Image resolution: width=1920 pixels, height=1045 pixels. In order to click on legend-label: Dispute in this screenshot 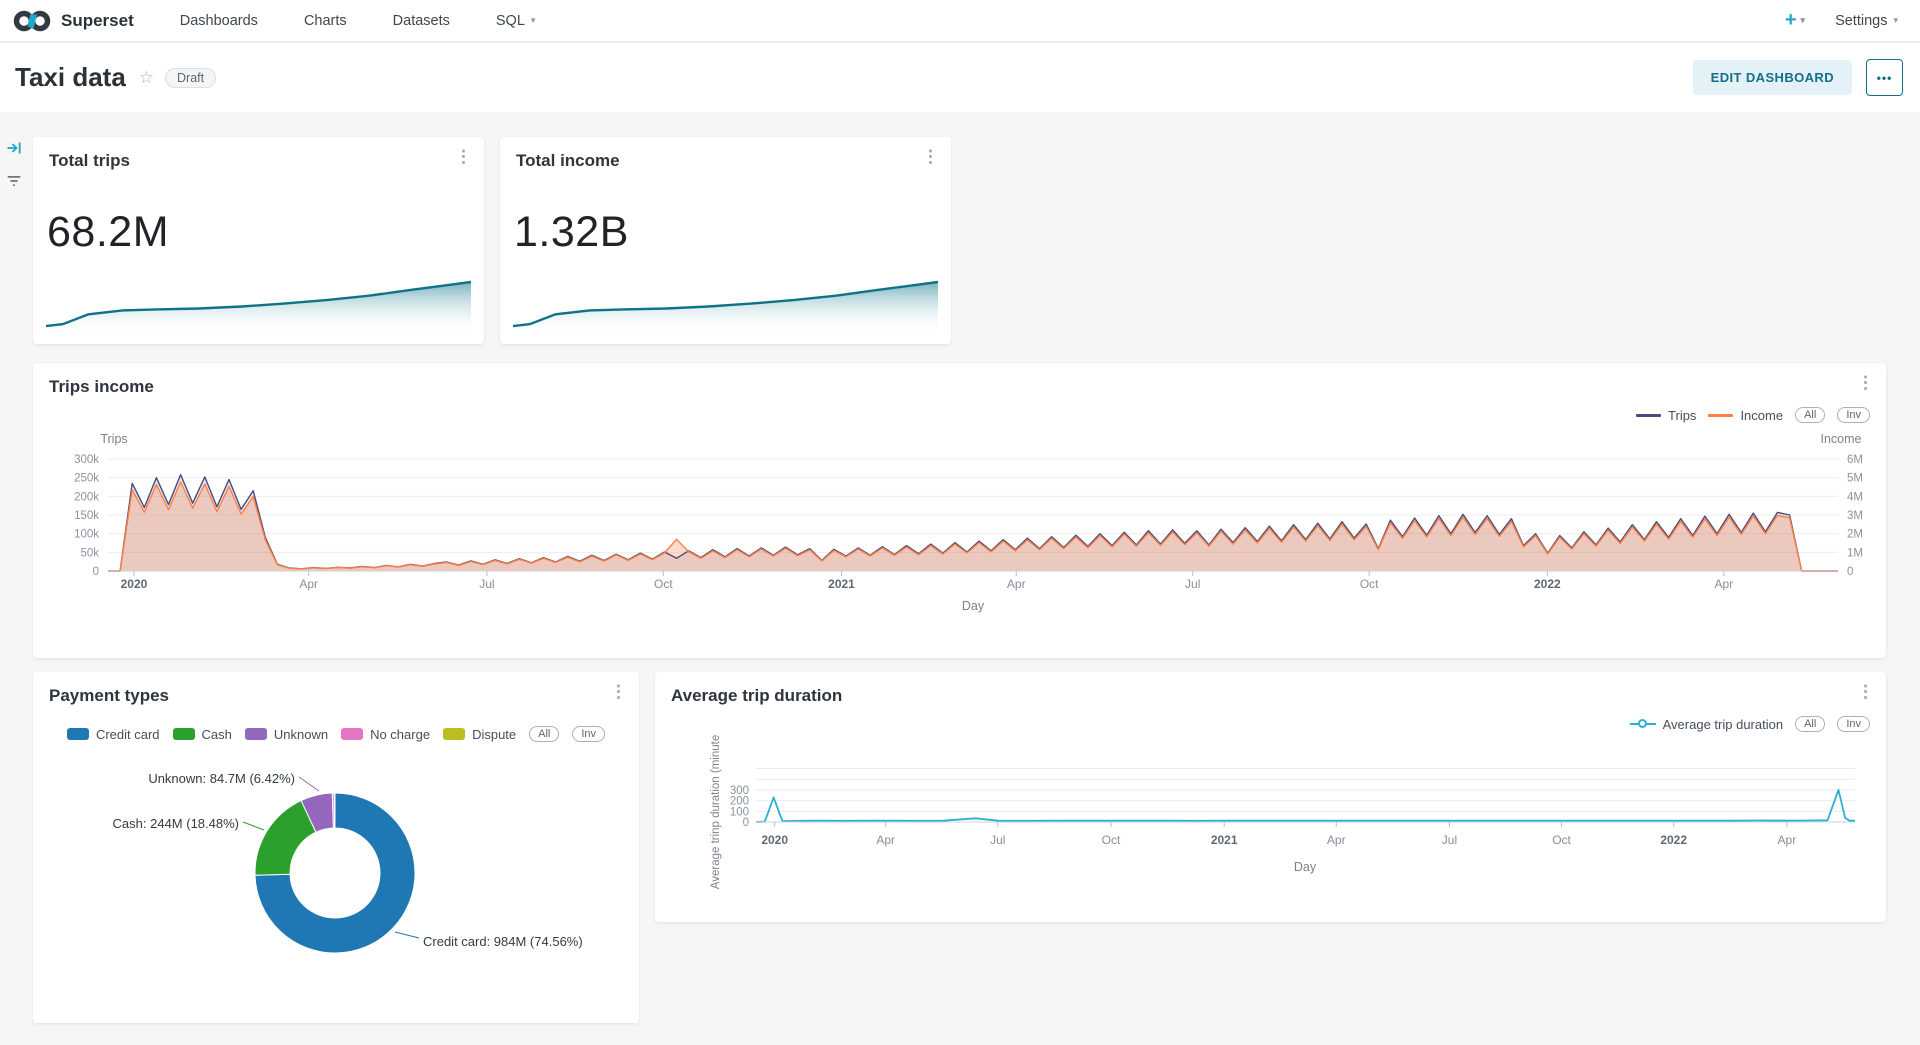, I will do `click(494, 734)`.